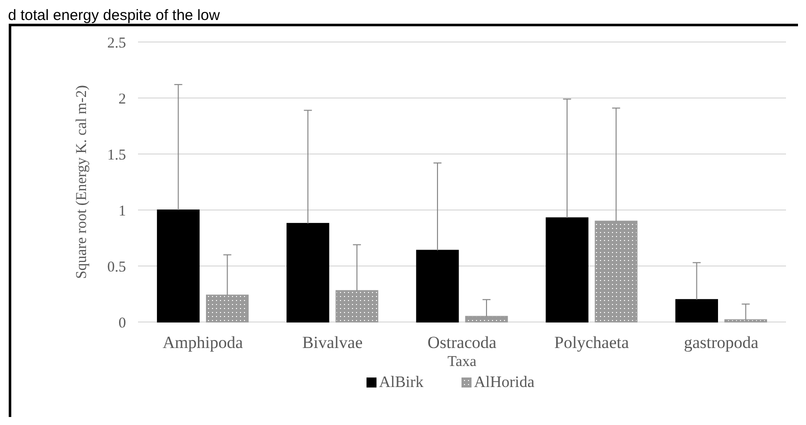  What do you see at coordinates (401, 382) in the screenshot?
I see `legend-label: AlBirk` at bounding box center [401, 382].